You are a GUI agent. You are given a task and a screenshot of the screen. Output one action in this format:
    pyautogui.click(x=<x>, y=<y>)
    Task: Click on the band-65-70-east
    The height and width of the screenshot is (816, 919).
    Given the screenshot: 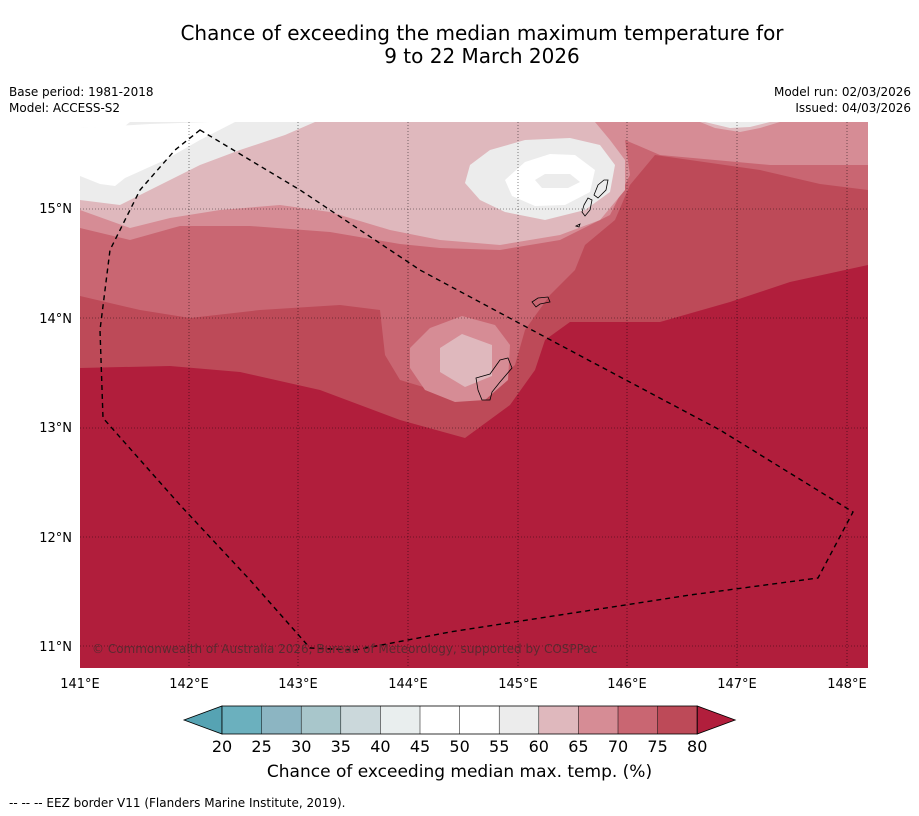 What is the action you would take?
    pyautogui.click(x=731, y=143)
    